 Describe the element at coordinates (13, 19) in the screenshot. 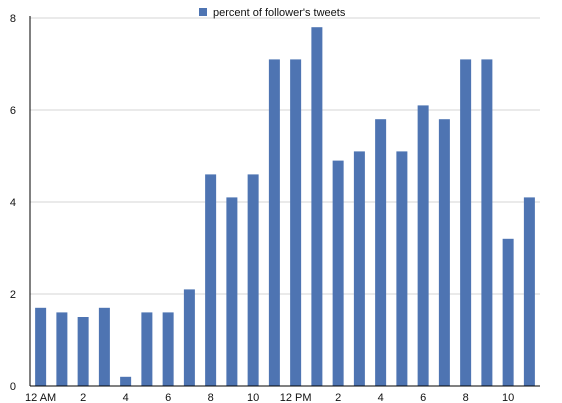

I see `y-tick-label: 8` at that location.